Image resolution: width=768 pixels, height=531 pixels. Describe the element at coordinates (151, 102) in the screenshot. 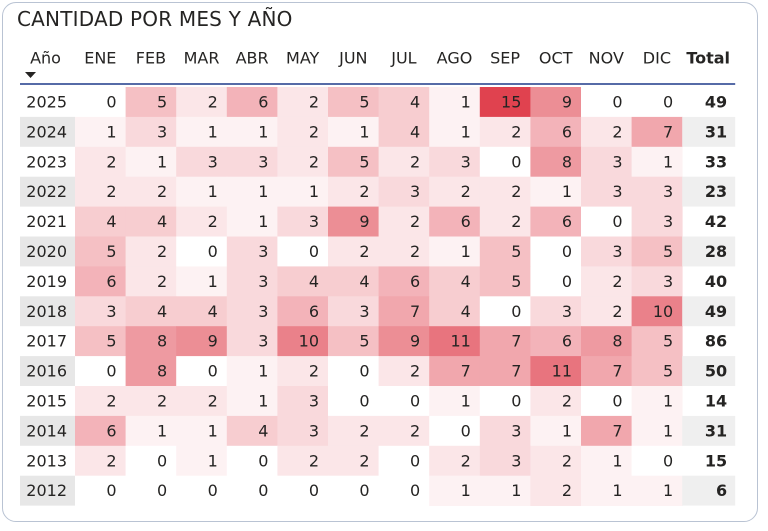

I see `cell-2025-feb` at that location.